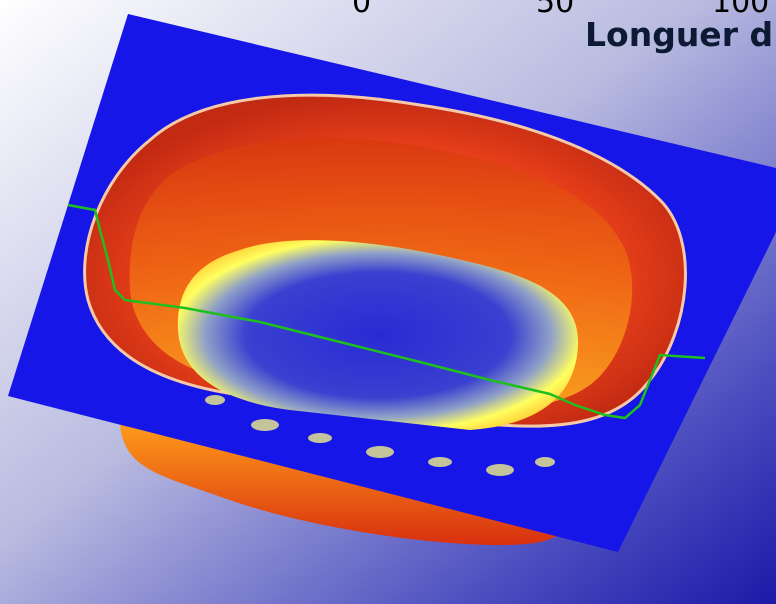 This screenshot has height=604, width=776. I want to click on tray-underside, so click(342, 485).